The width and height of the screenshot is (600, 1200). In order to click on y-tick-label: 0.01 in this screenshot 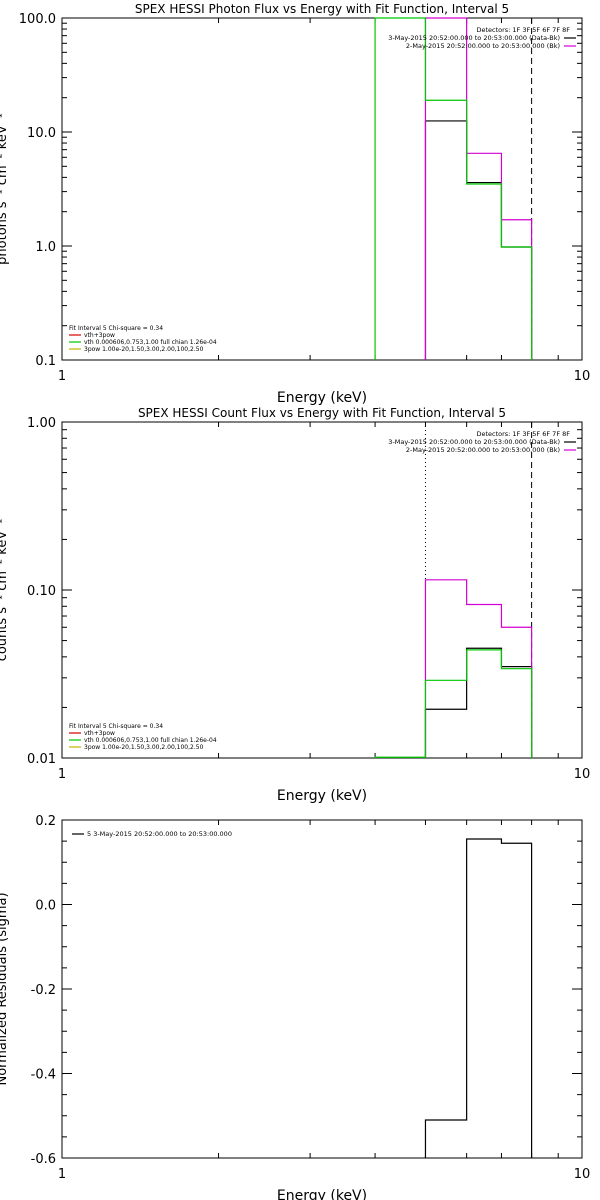, I will do `click(41, 759)`.